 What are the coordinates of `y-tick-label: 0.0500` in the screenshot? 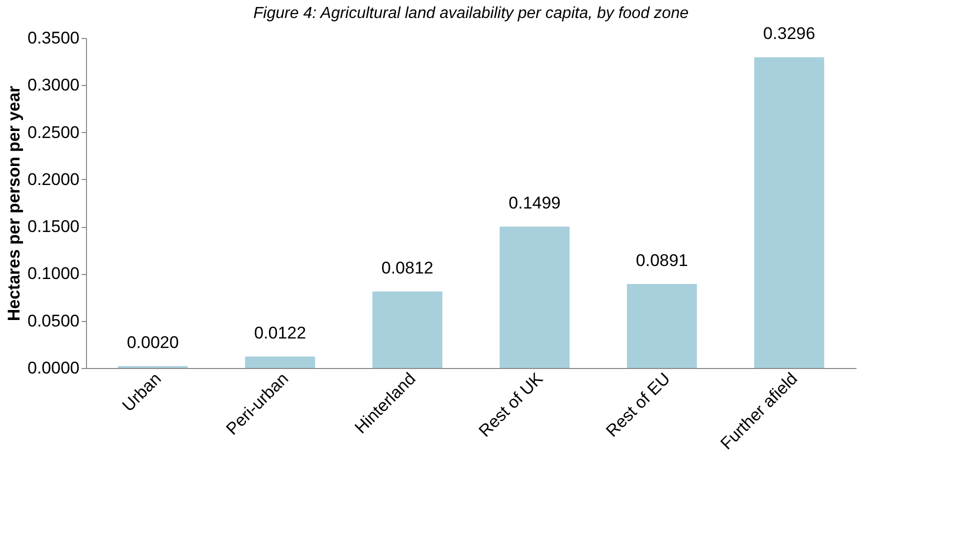 It's located at (54, 320).